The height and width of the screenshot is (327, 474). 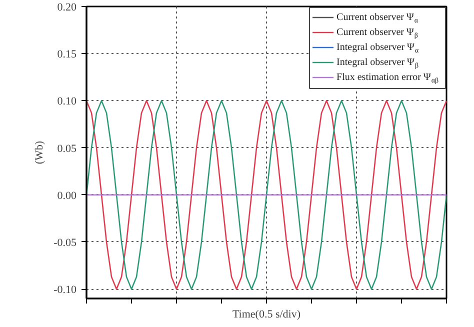 What do you see at coordinates (67, 54) in the screenshot?
I see `y-tick-label: 0.15` at bounding box center [67, 54].